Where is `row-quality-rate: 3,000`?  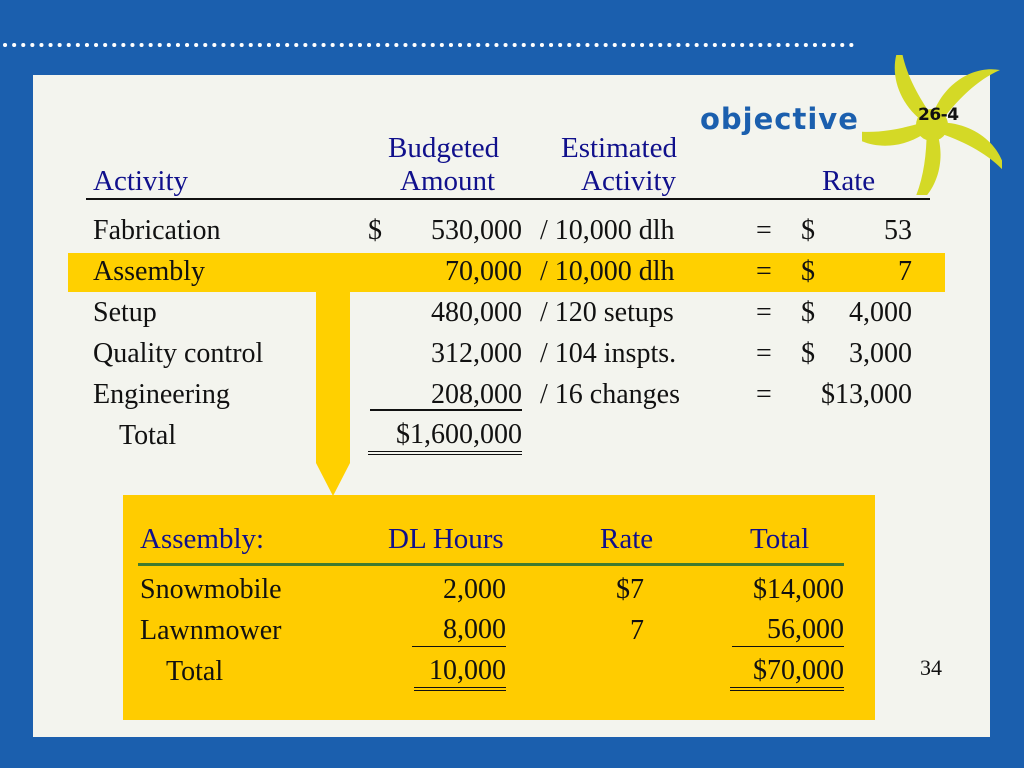
row-quality-rate: 3,000 is located at coordinates (880, 353).